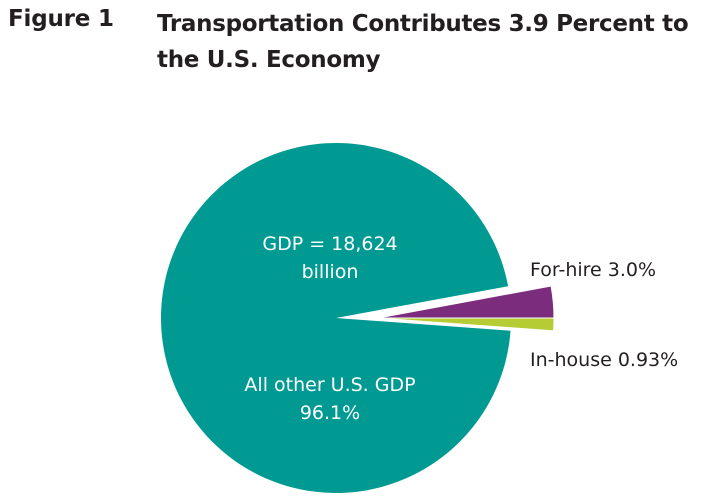  What do you see at coordinates (329, 399) in the screenshot?
I see `slice-label-all-other: All other U.S. GDP 96.1%` at bounding box center [329, 399].